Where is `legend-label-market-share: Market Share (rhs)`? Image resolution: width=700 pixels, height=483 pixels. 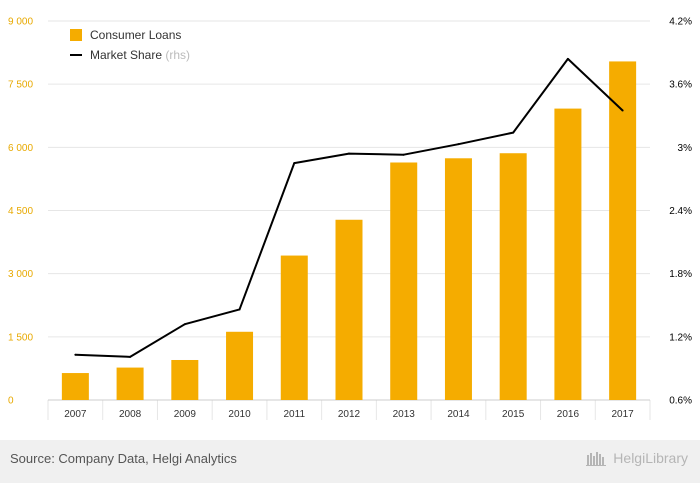
legend-label-market-share: Market Share (rhs) is located at coordinates (140, 55).